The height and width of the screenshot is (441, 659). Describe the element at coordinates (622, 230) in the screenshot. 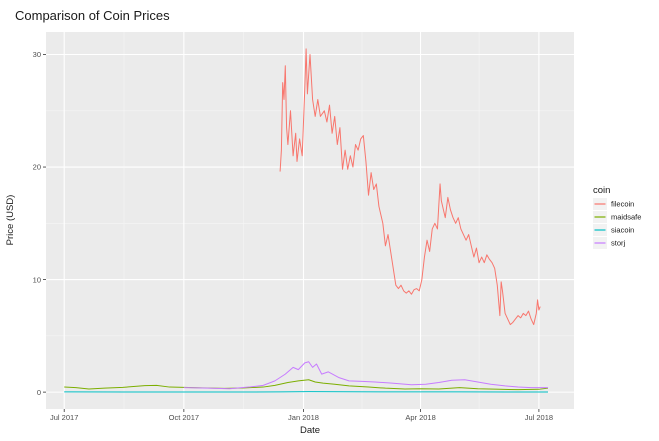

I see `legend-label-siacoin: siacoin` at that location.